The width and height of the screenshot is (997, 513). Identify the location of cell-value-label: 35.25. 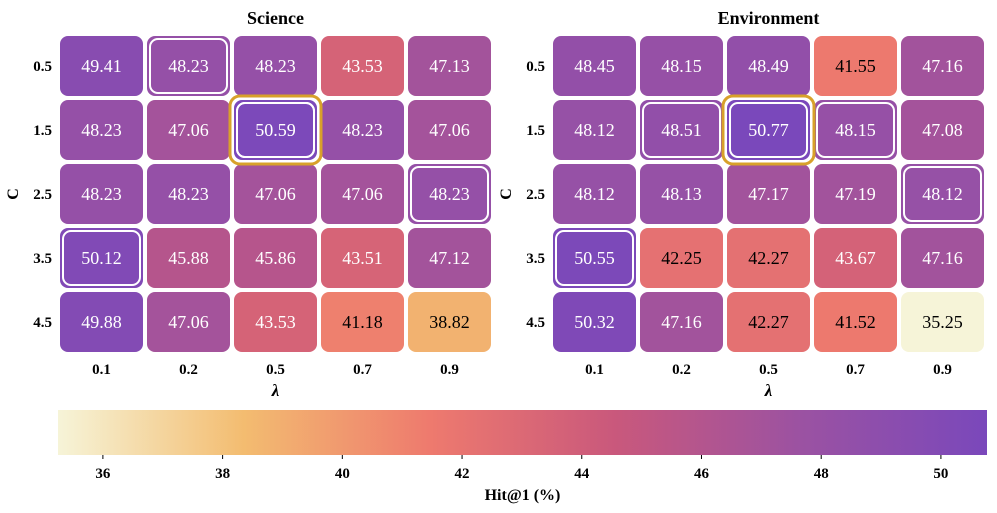
(942, 322).